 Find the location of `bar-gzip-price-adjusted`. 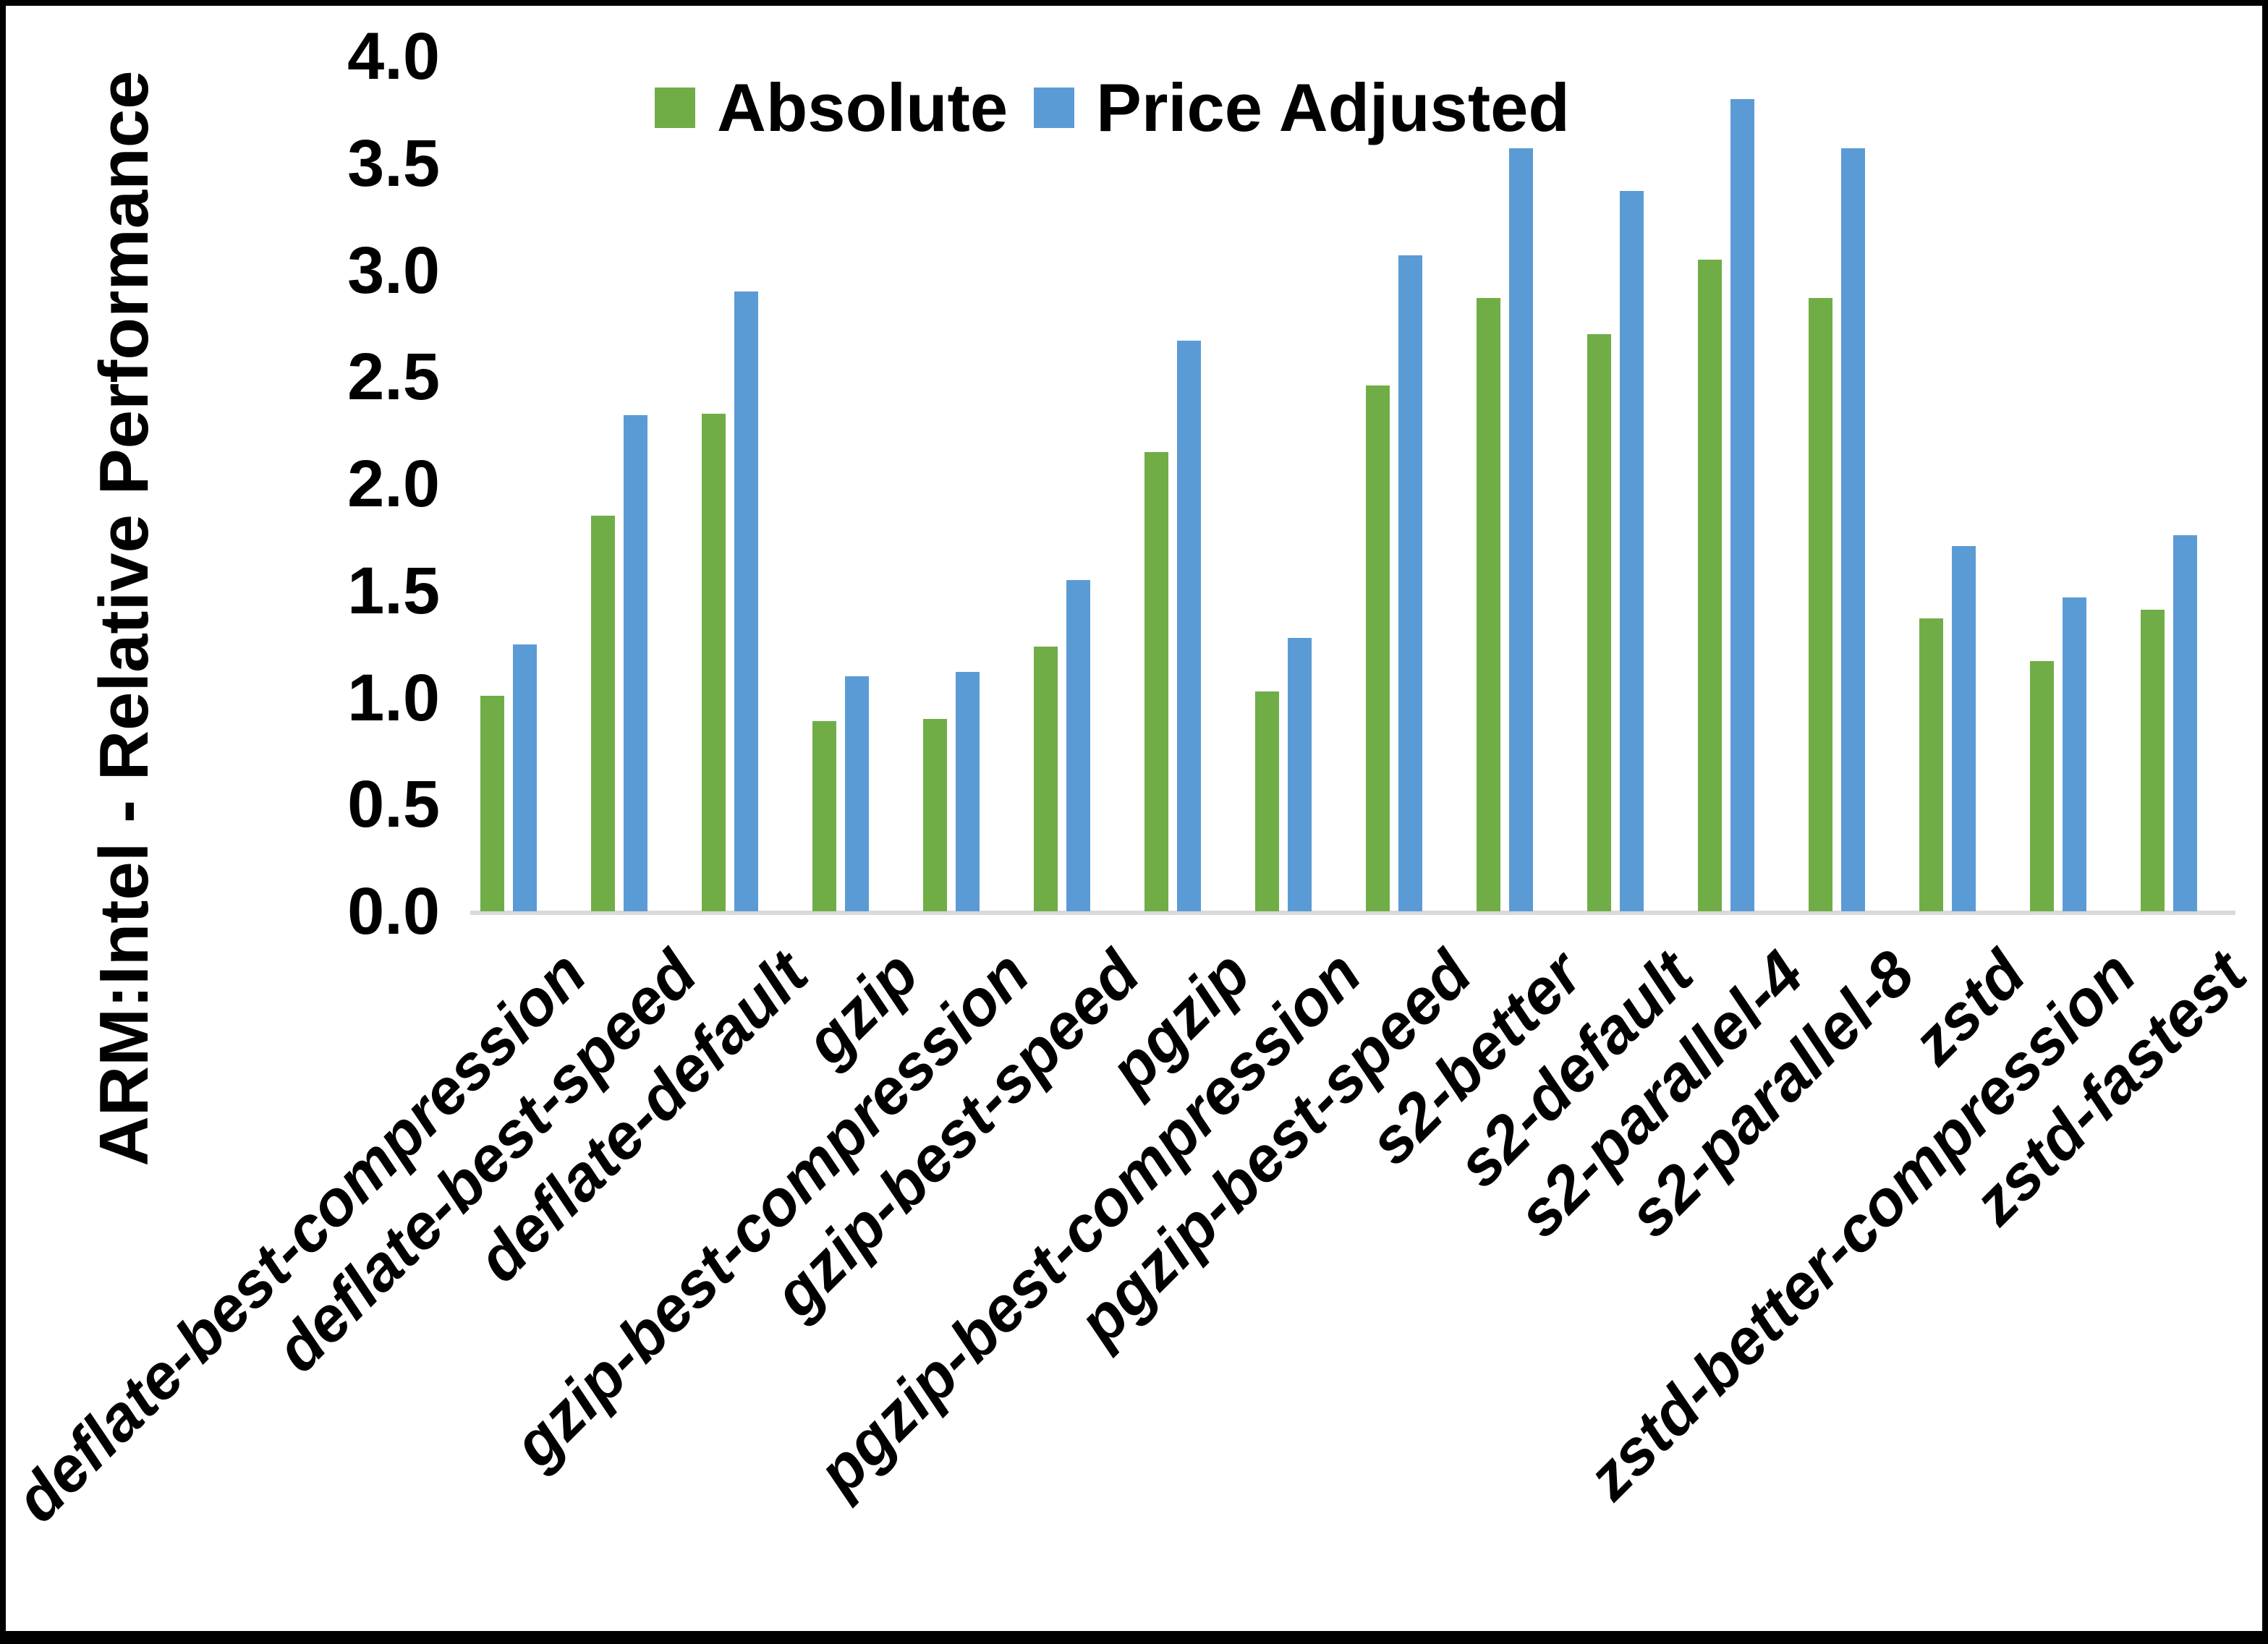

bar-gzip-price-adjusted is located at coordinates (857, 793).